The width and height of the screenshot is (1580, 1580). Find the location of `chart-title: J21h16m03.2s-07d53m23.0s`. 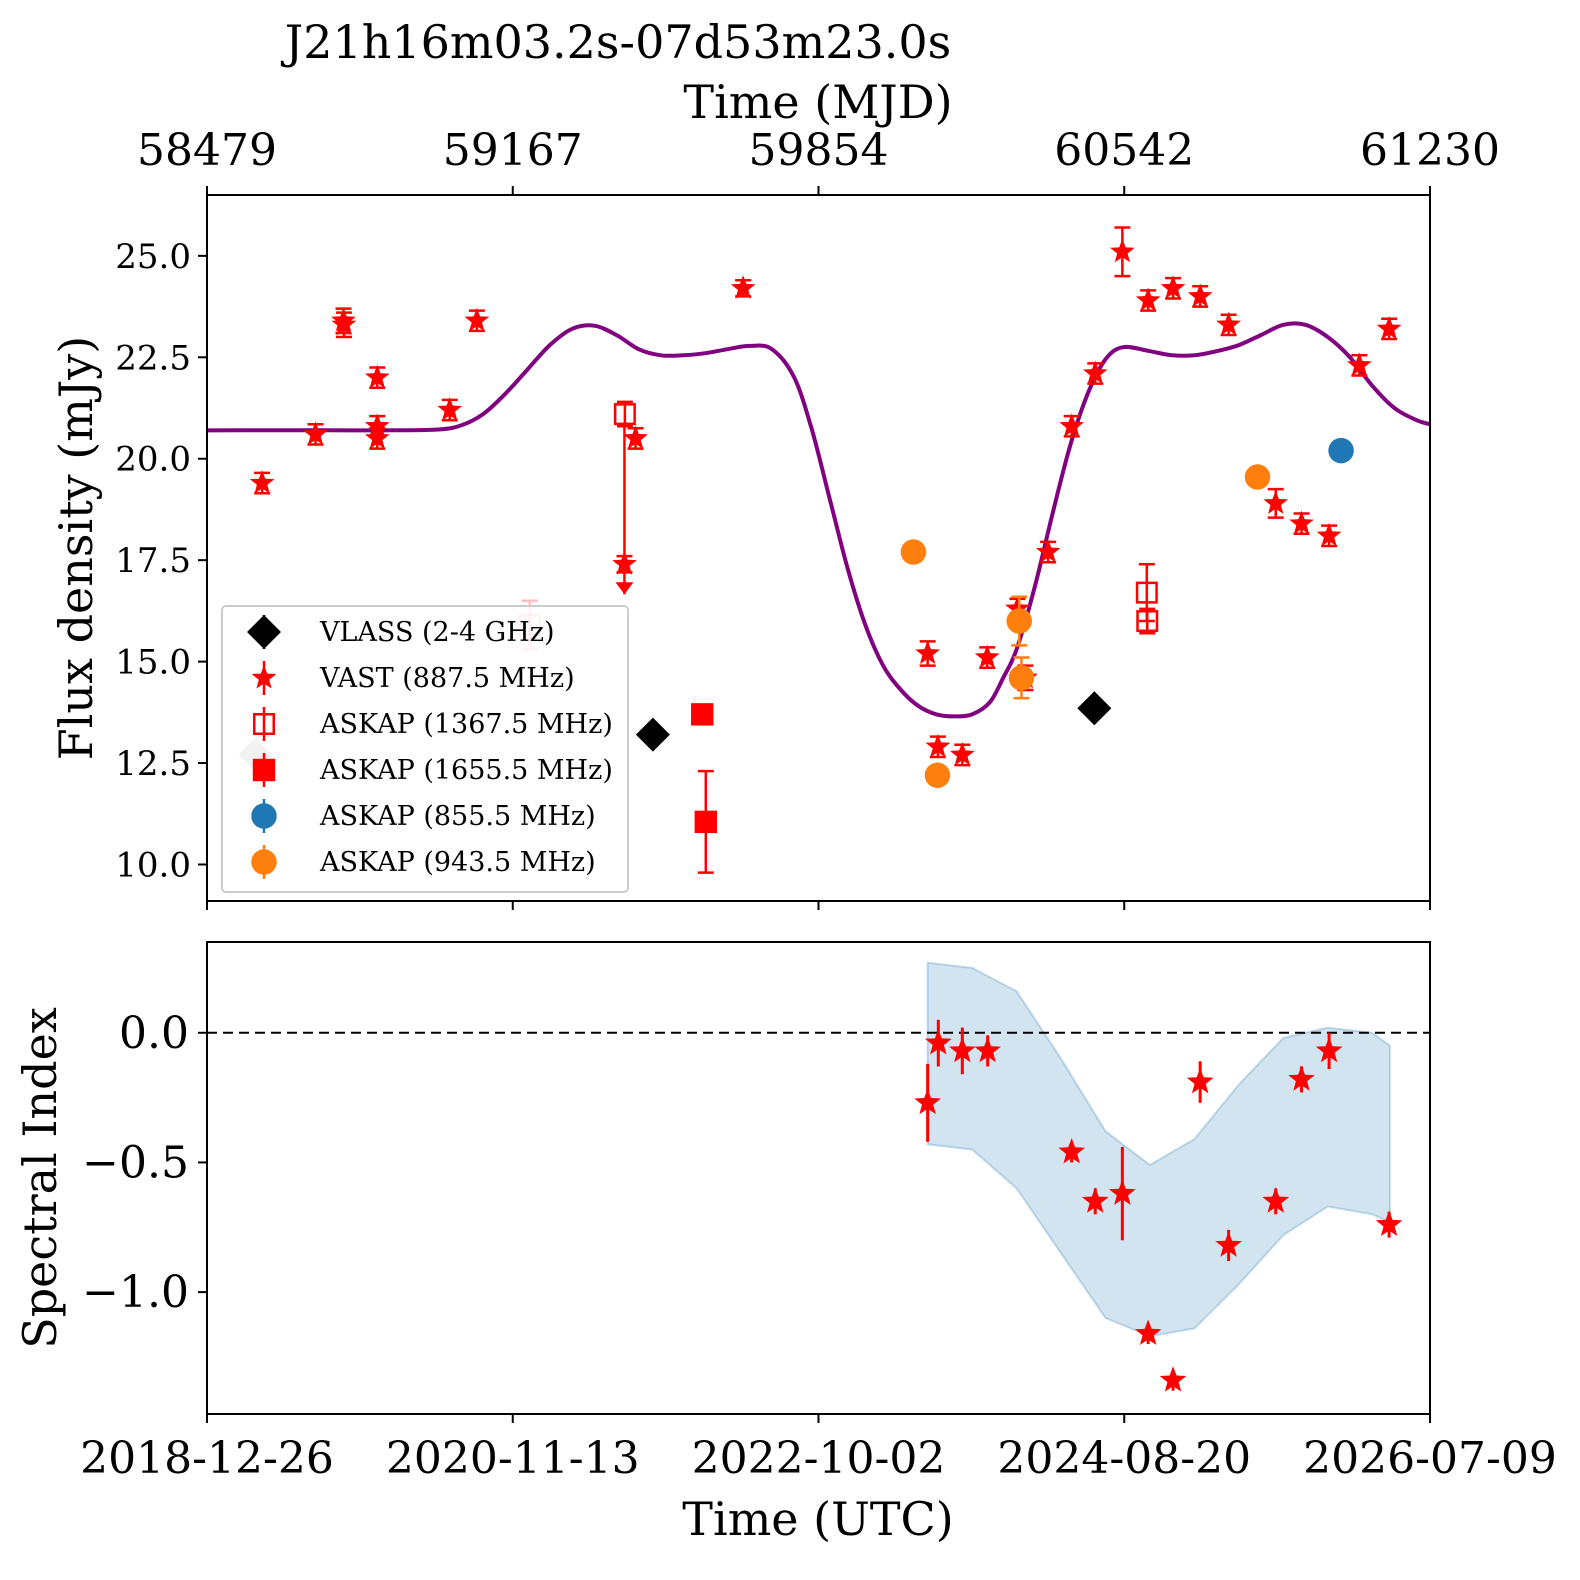

chart-title: J21h16m03.2s-07d53m23.0s is located at coordinates (616, 42).